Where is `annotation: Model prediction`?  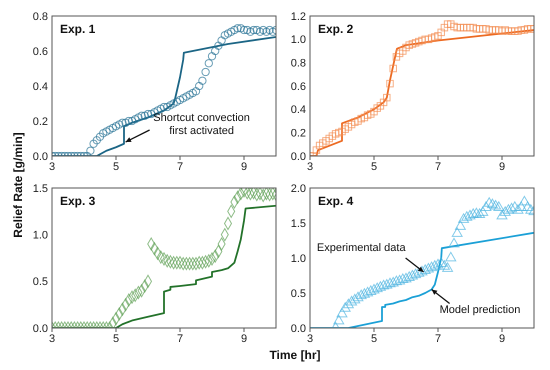
annotation: Model prediction is located at coordinates (481, 310).